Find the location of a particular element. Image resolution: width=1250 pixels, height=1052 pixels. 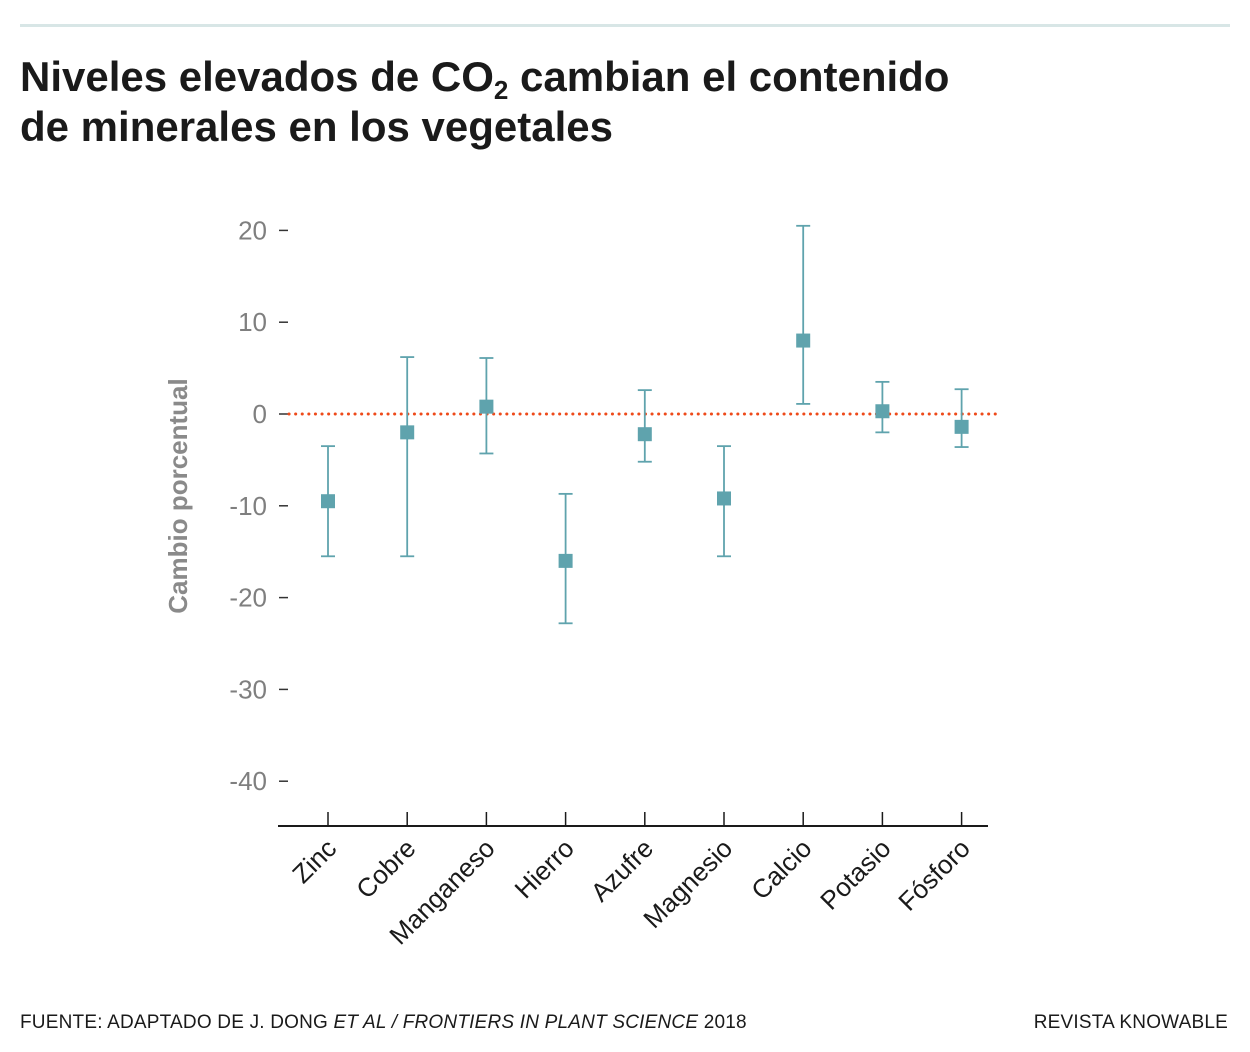

y-axis-label: Cambio porcentual is located at coordinates (178, 495).